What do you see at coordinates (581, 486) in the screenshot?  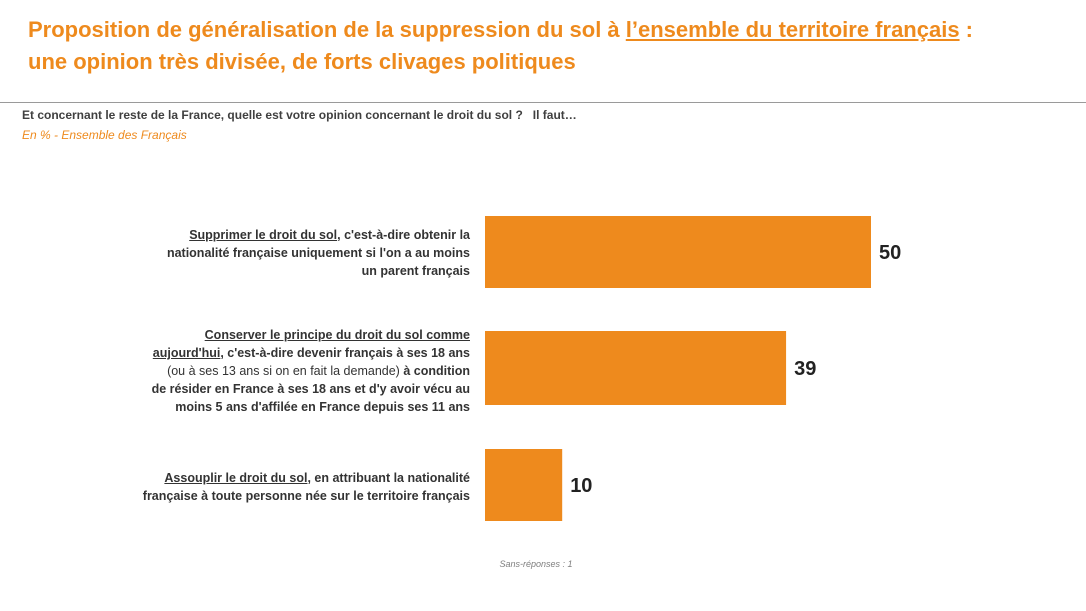 I see `value-label-relax: 10` at bounding box center [581, 486].